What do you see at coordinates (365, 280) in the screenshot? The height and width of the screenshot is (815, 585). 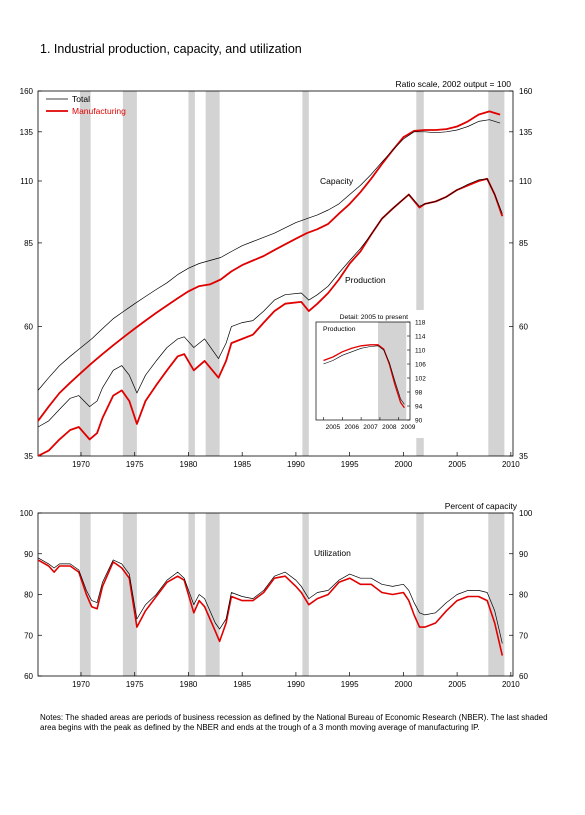 I see `annotation-production: Production` at bounding box center [365, 280].